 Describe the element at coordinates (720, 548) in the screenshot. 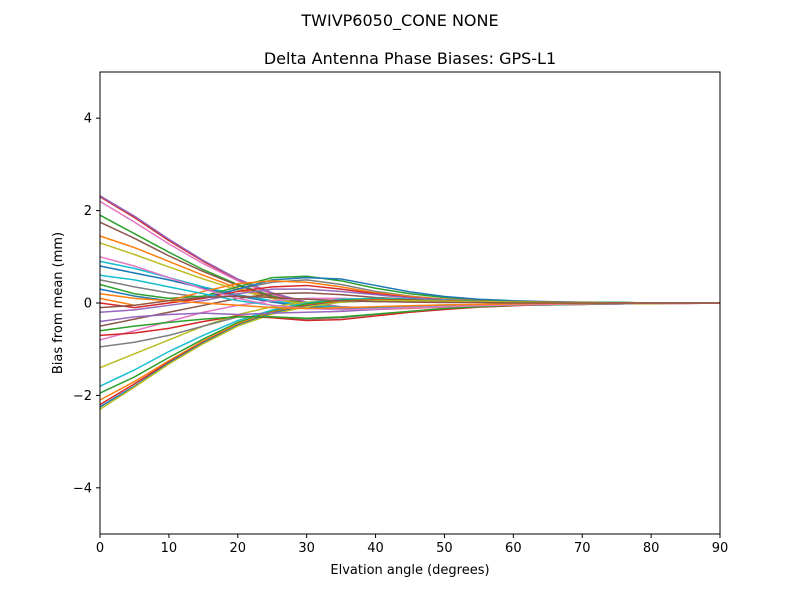

I see `x-tick-label: 90` at that location.